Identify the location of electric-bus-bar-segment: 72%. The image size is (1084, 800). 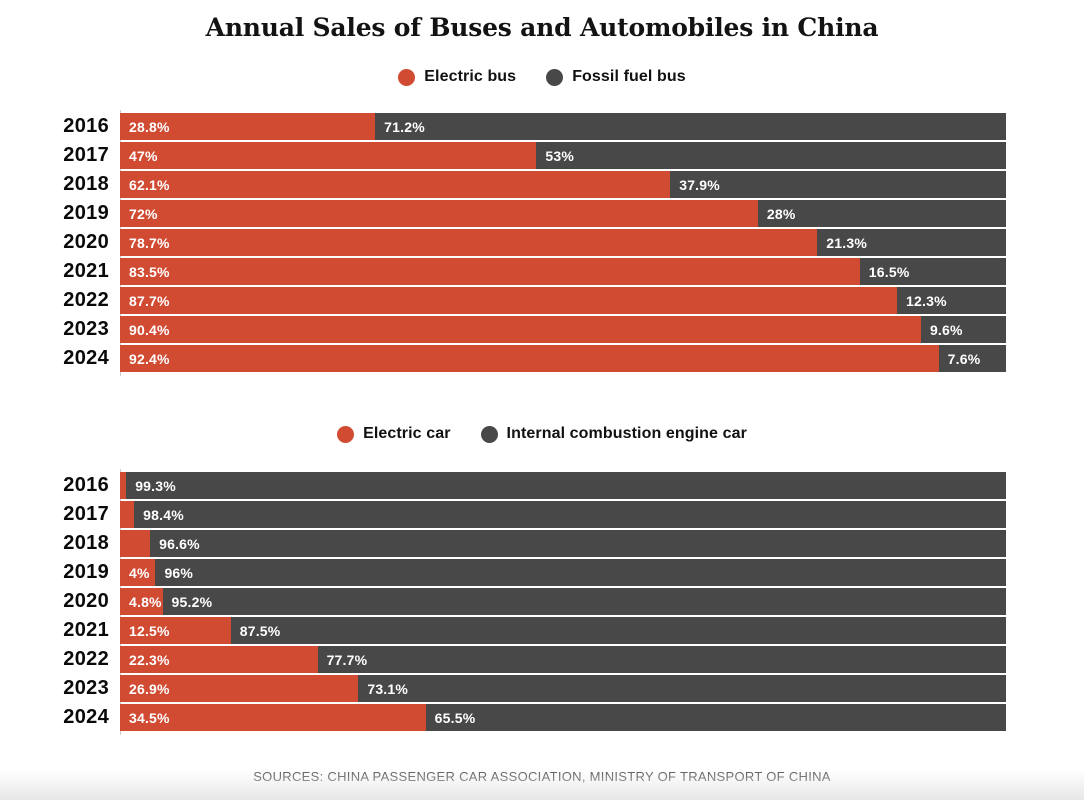
(439, 213).